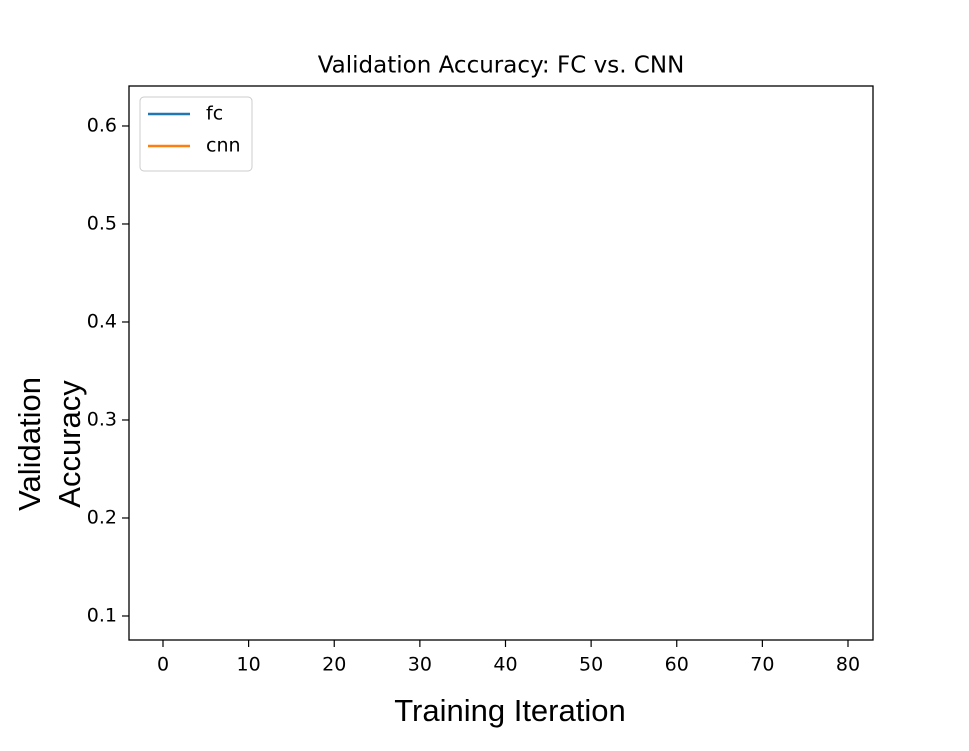  Describe the element at coordinates (214, 114) in the screenshot. I see `legend-label: fc` at that location.